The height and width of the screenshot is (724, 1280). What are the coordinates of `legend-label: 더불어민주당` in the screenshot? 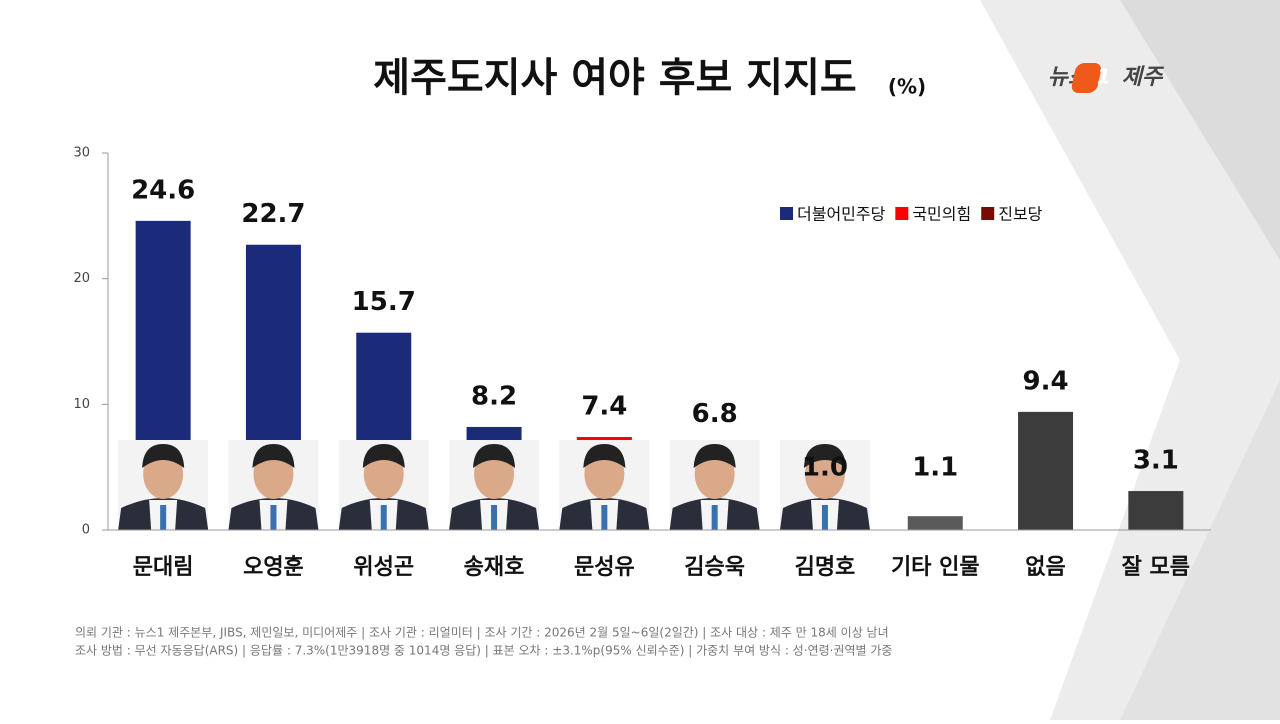 It's located at (841, 214).